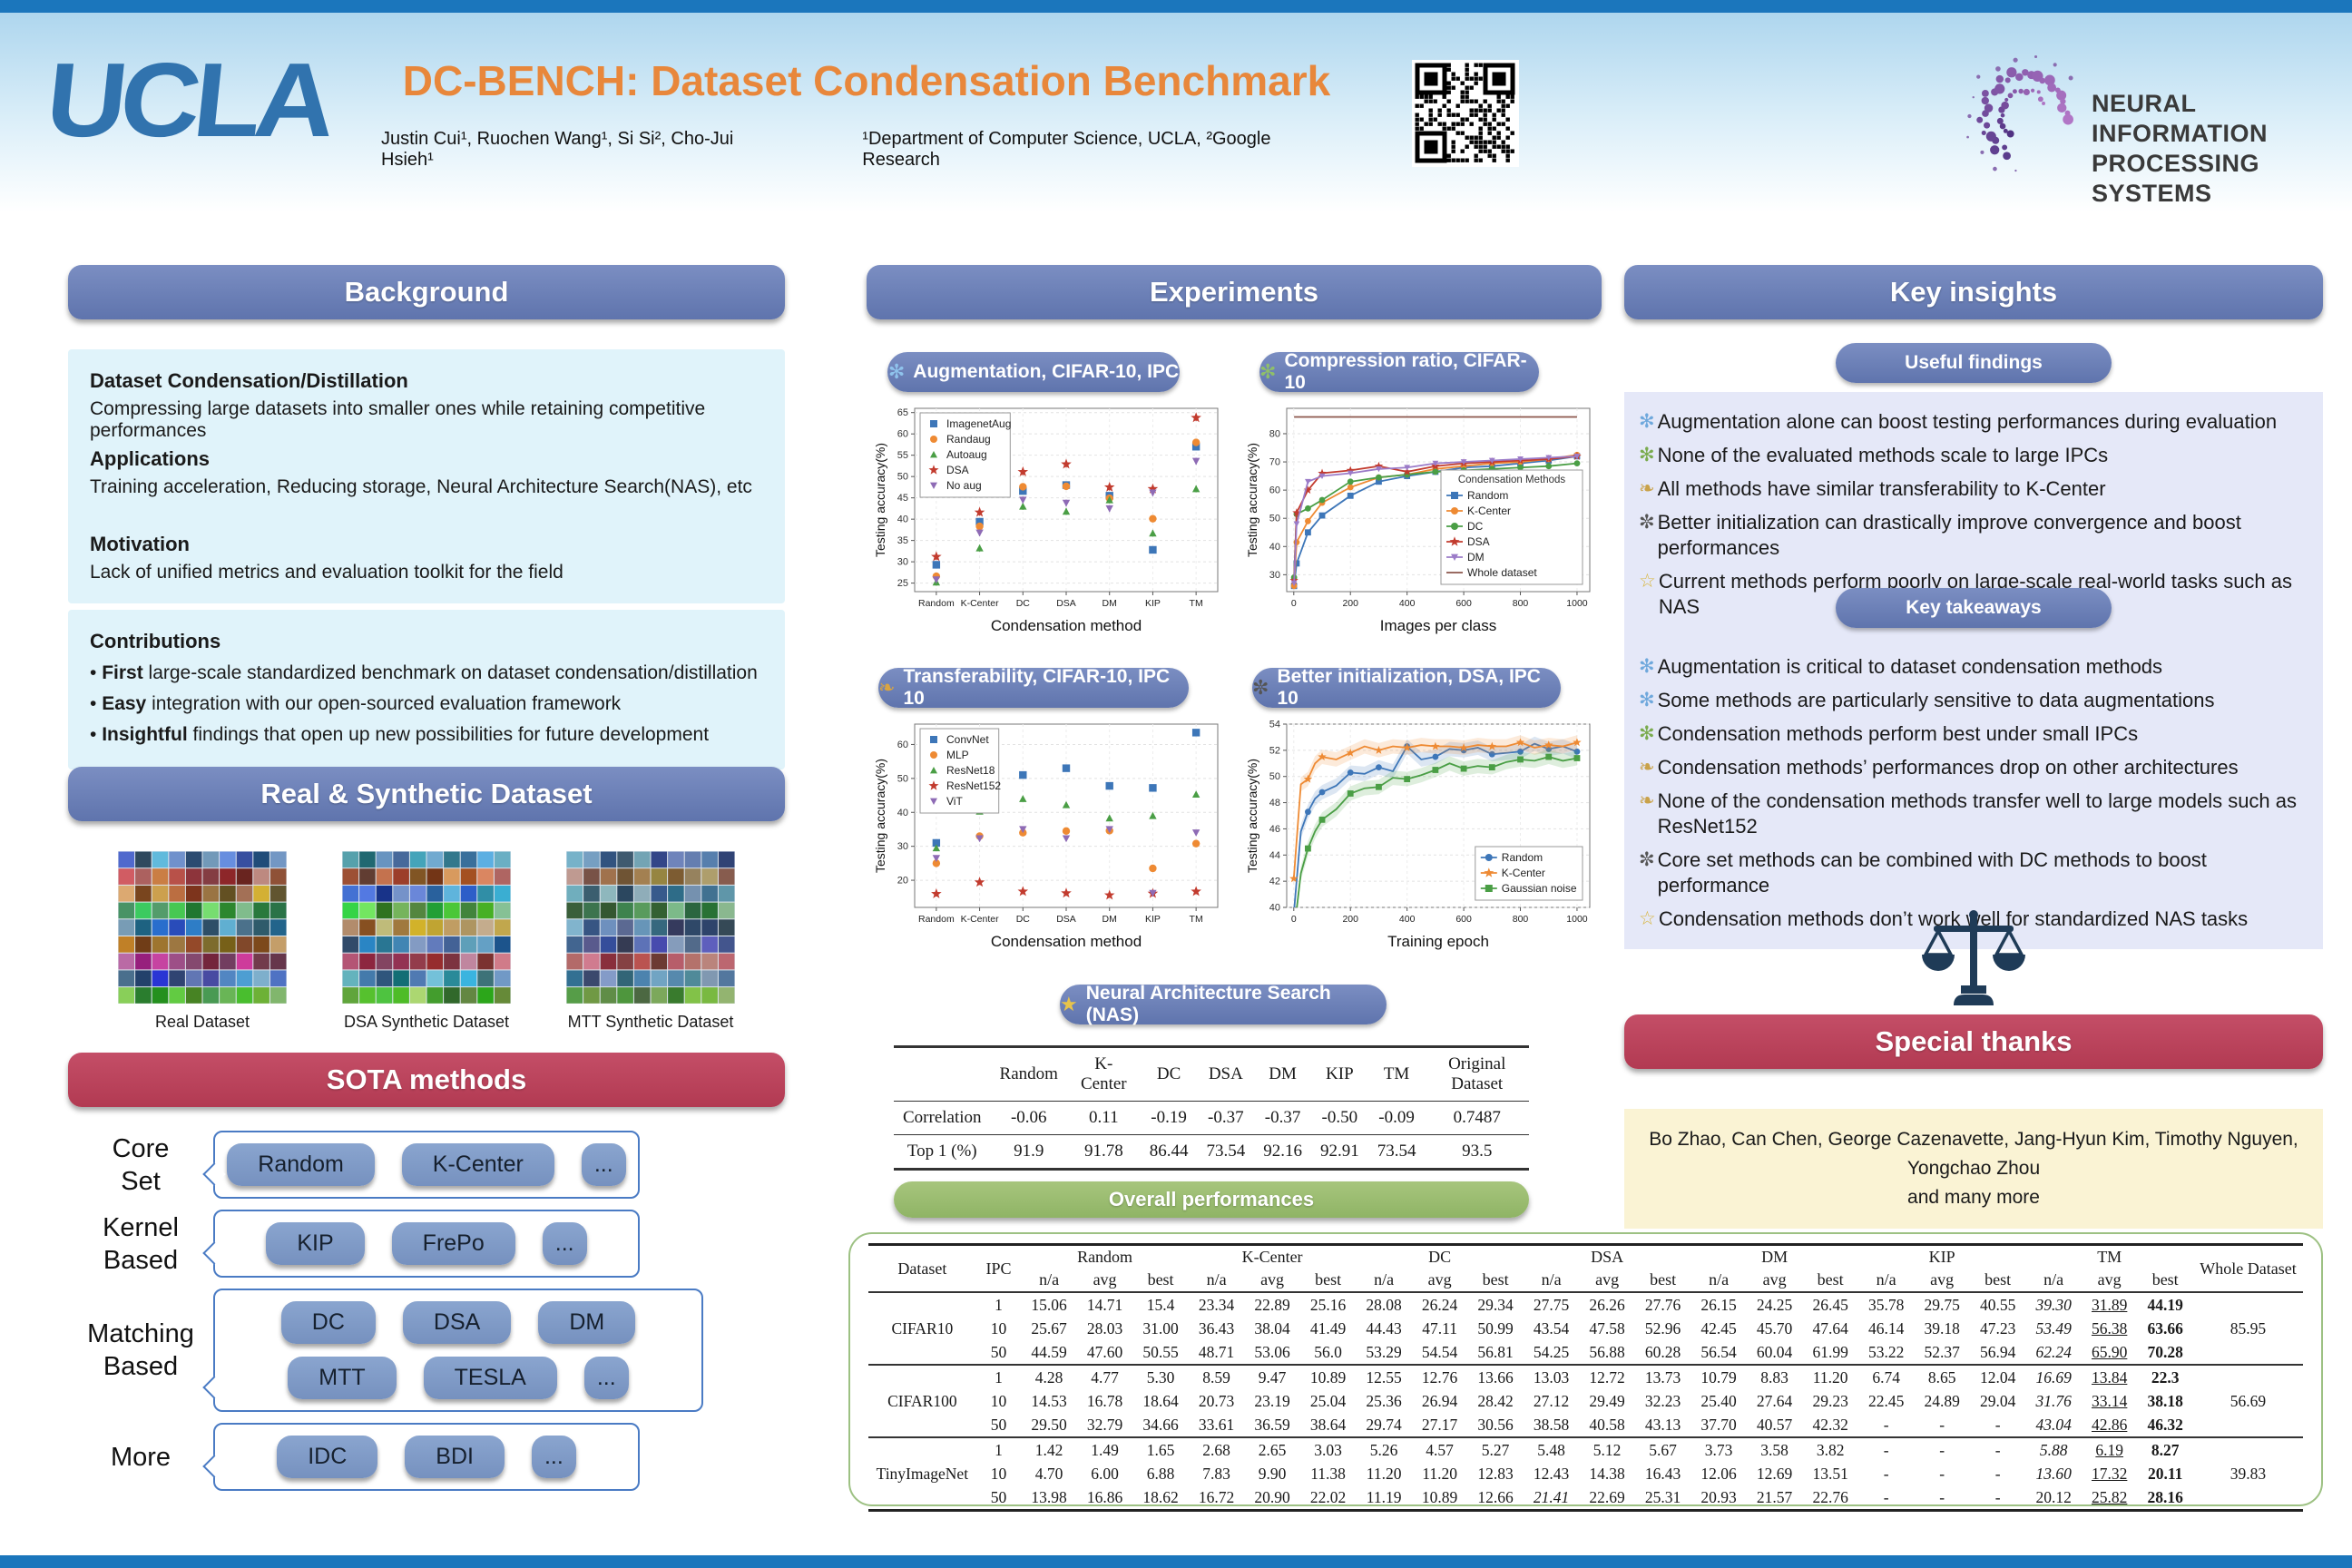  Describe the element at coordinates (1272, 1351) in the screenshot. I see `value-cell: 53.06` at that location.